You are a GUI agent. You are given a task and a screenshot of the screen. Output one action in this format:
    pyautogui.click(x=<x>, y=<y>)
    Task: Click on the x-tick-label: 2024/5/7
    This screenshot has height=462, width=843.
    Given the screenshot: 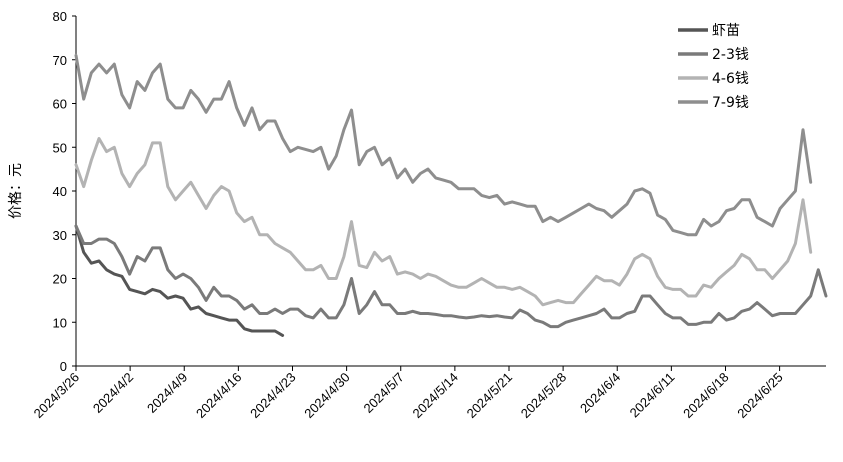 What is the action you would take?
    pyautogui.click(x=383, y=393)
    